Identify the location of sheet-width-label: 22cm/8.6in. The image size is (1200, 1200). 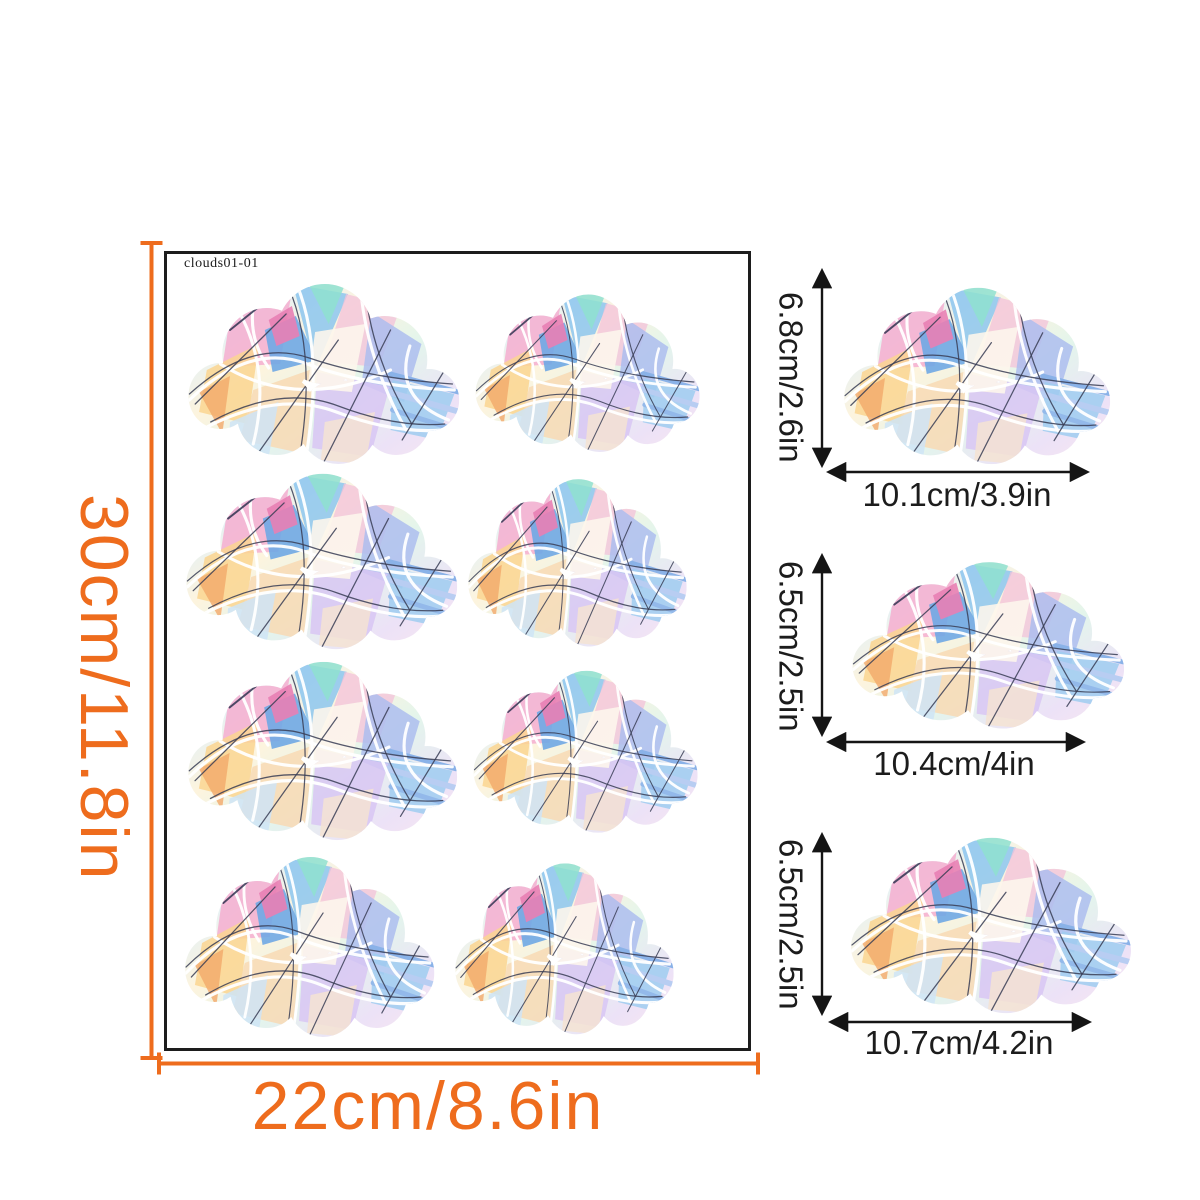
(428, 1106).